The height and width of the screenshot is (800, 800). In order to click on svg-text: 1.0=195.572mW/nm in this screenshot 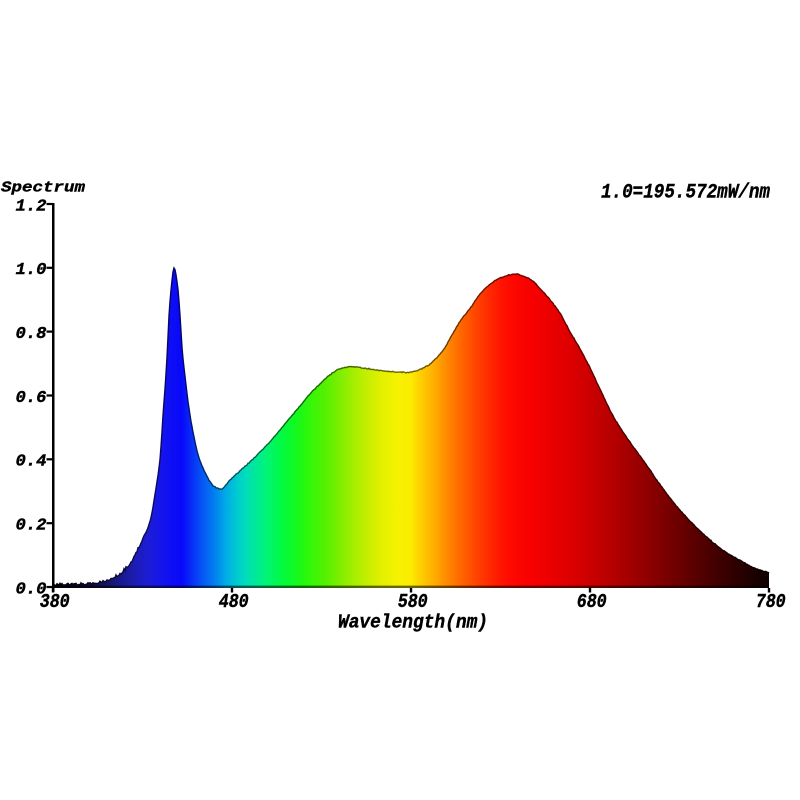, I will do `click(686, 193)`.